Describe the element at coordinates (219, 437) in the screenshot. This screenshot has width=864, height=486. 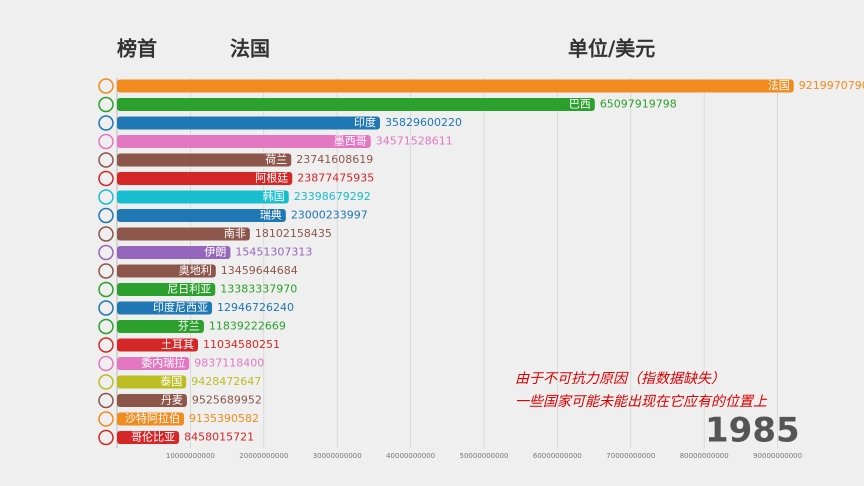
I see `value-label: 8458015721` at that location.